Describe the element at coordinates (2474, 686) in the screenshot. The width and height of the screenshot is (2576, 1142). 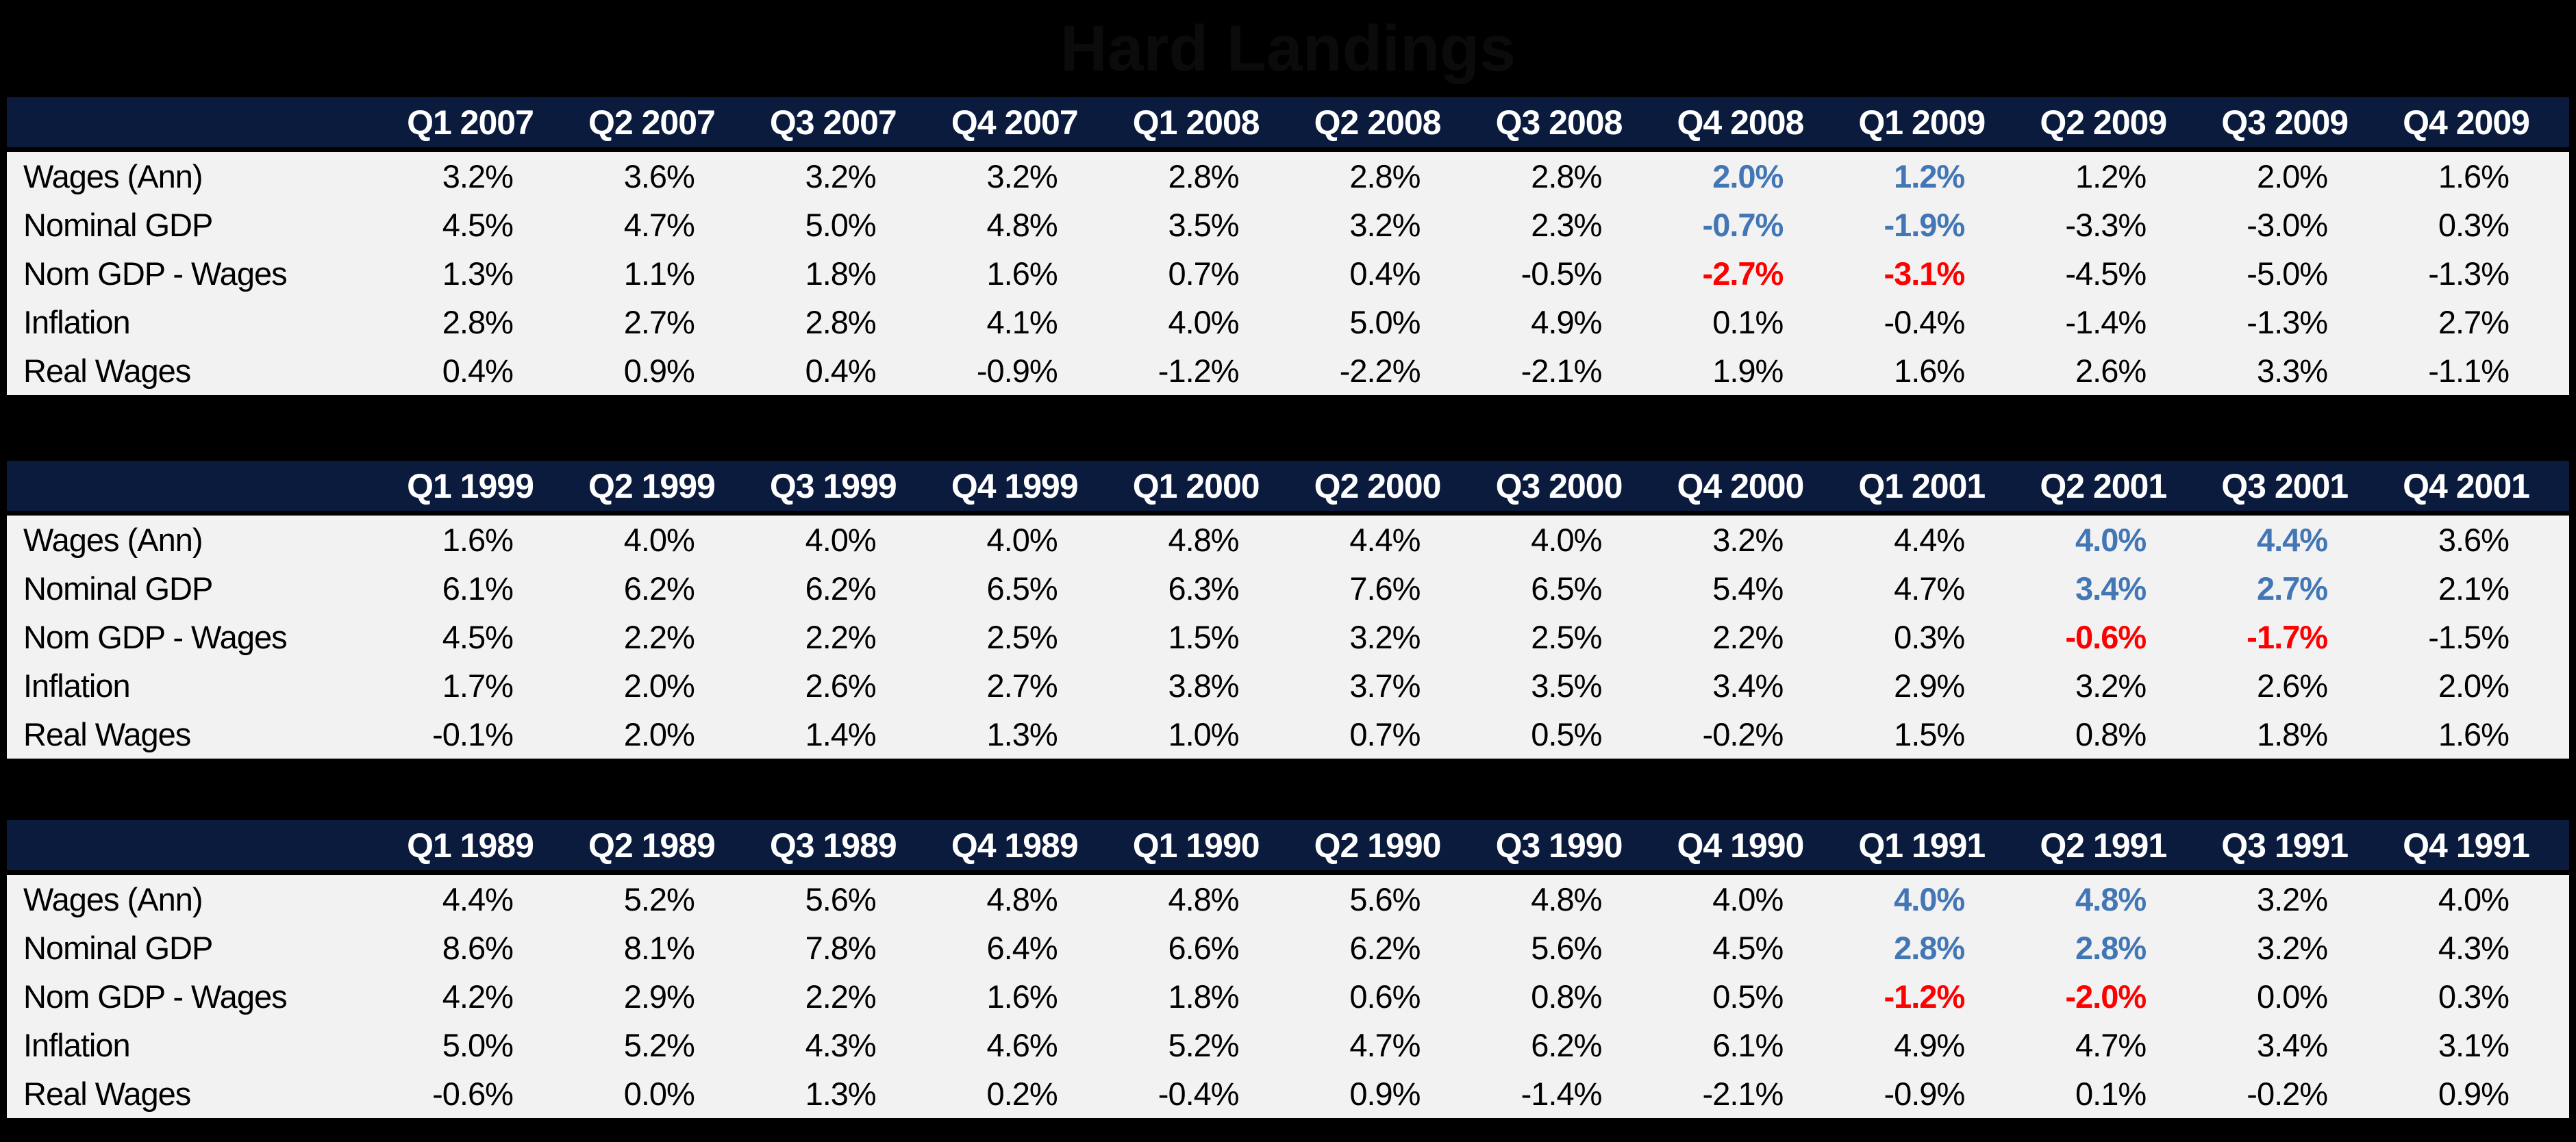
I see `value-cell: 2.0%` at that location.